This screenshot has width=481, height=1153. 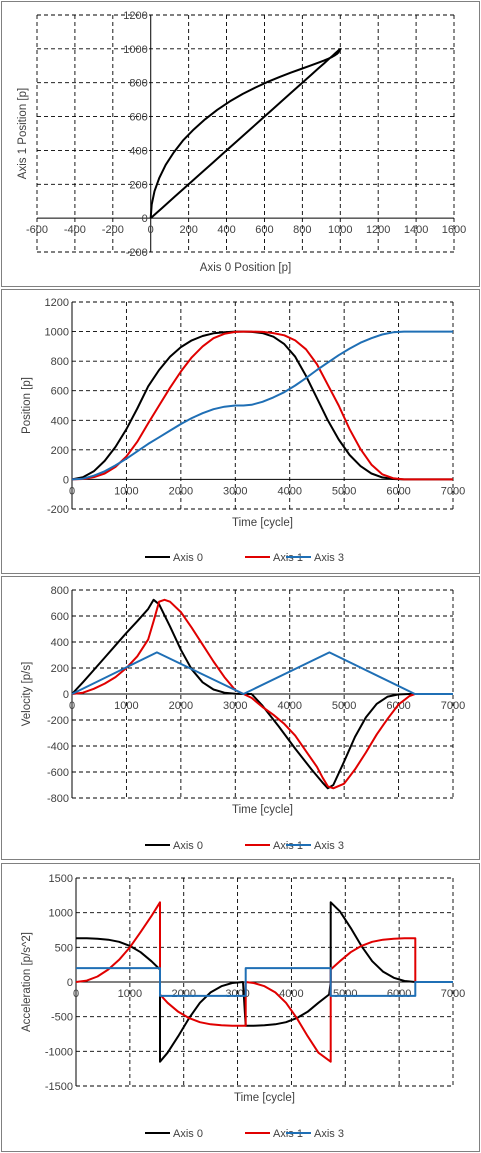 I want to click on x-tick-label: -400, so click(x=75, y=230).